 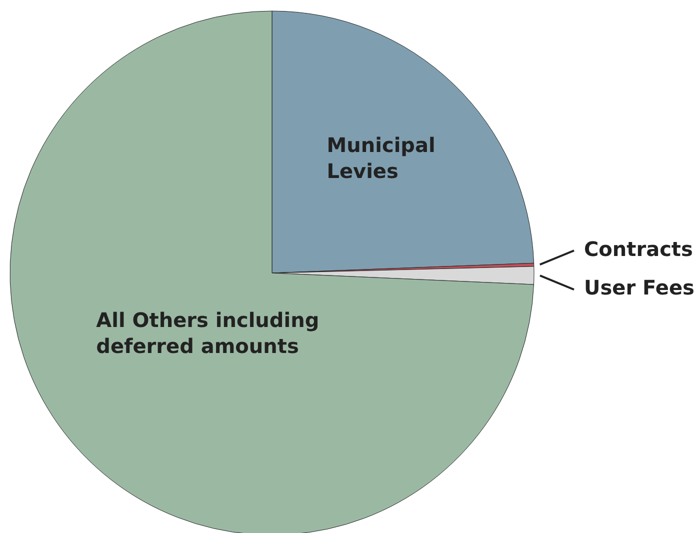 What do you see at coordinates (639, 288) in the screenshot?
I see `slice-label: User Fees` at bounding box center [639, 288].